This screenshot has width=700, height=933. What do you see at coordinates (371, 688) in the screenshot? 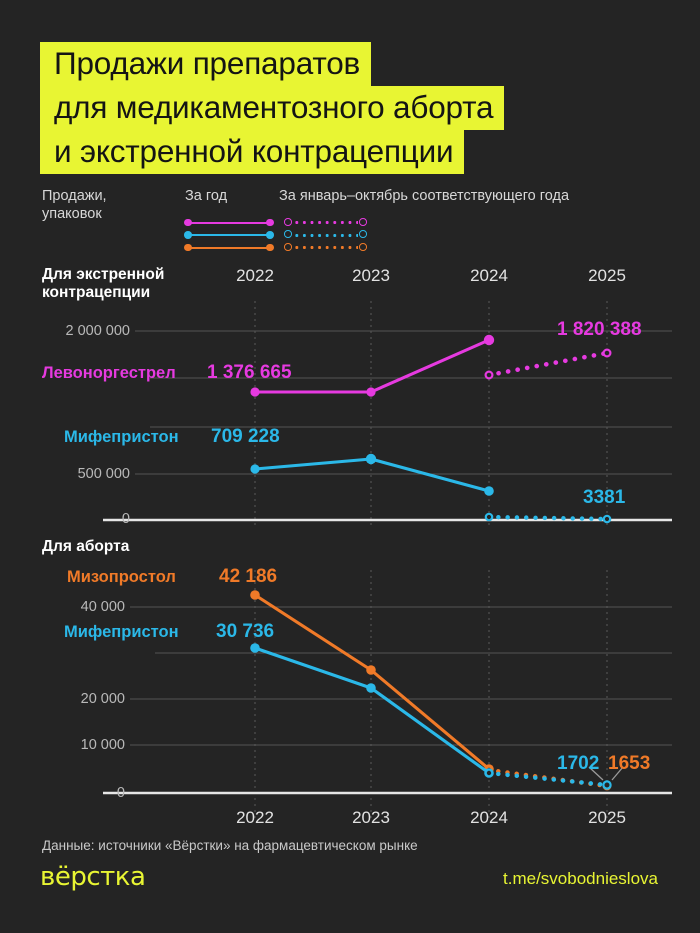
I see `point-mifepristone-bottom-2023` at bounding box center [371, 688].